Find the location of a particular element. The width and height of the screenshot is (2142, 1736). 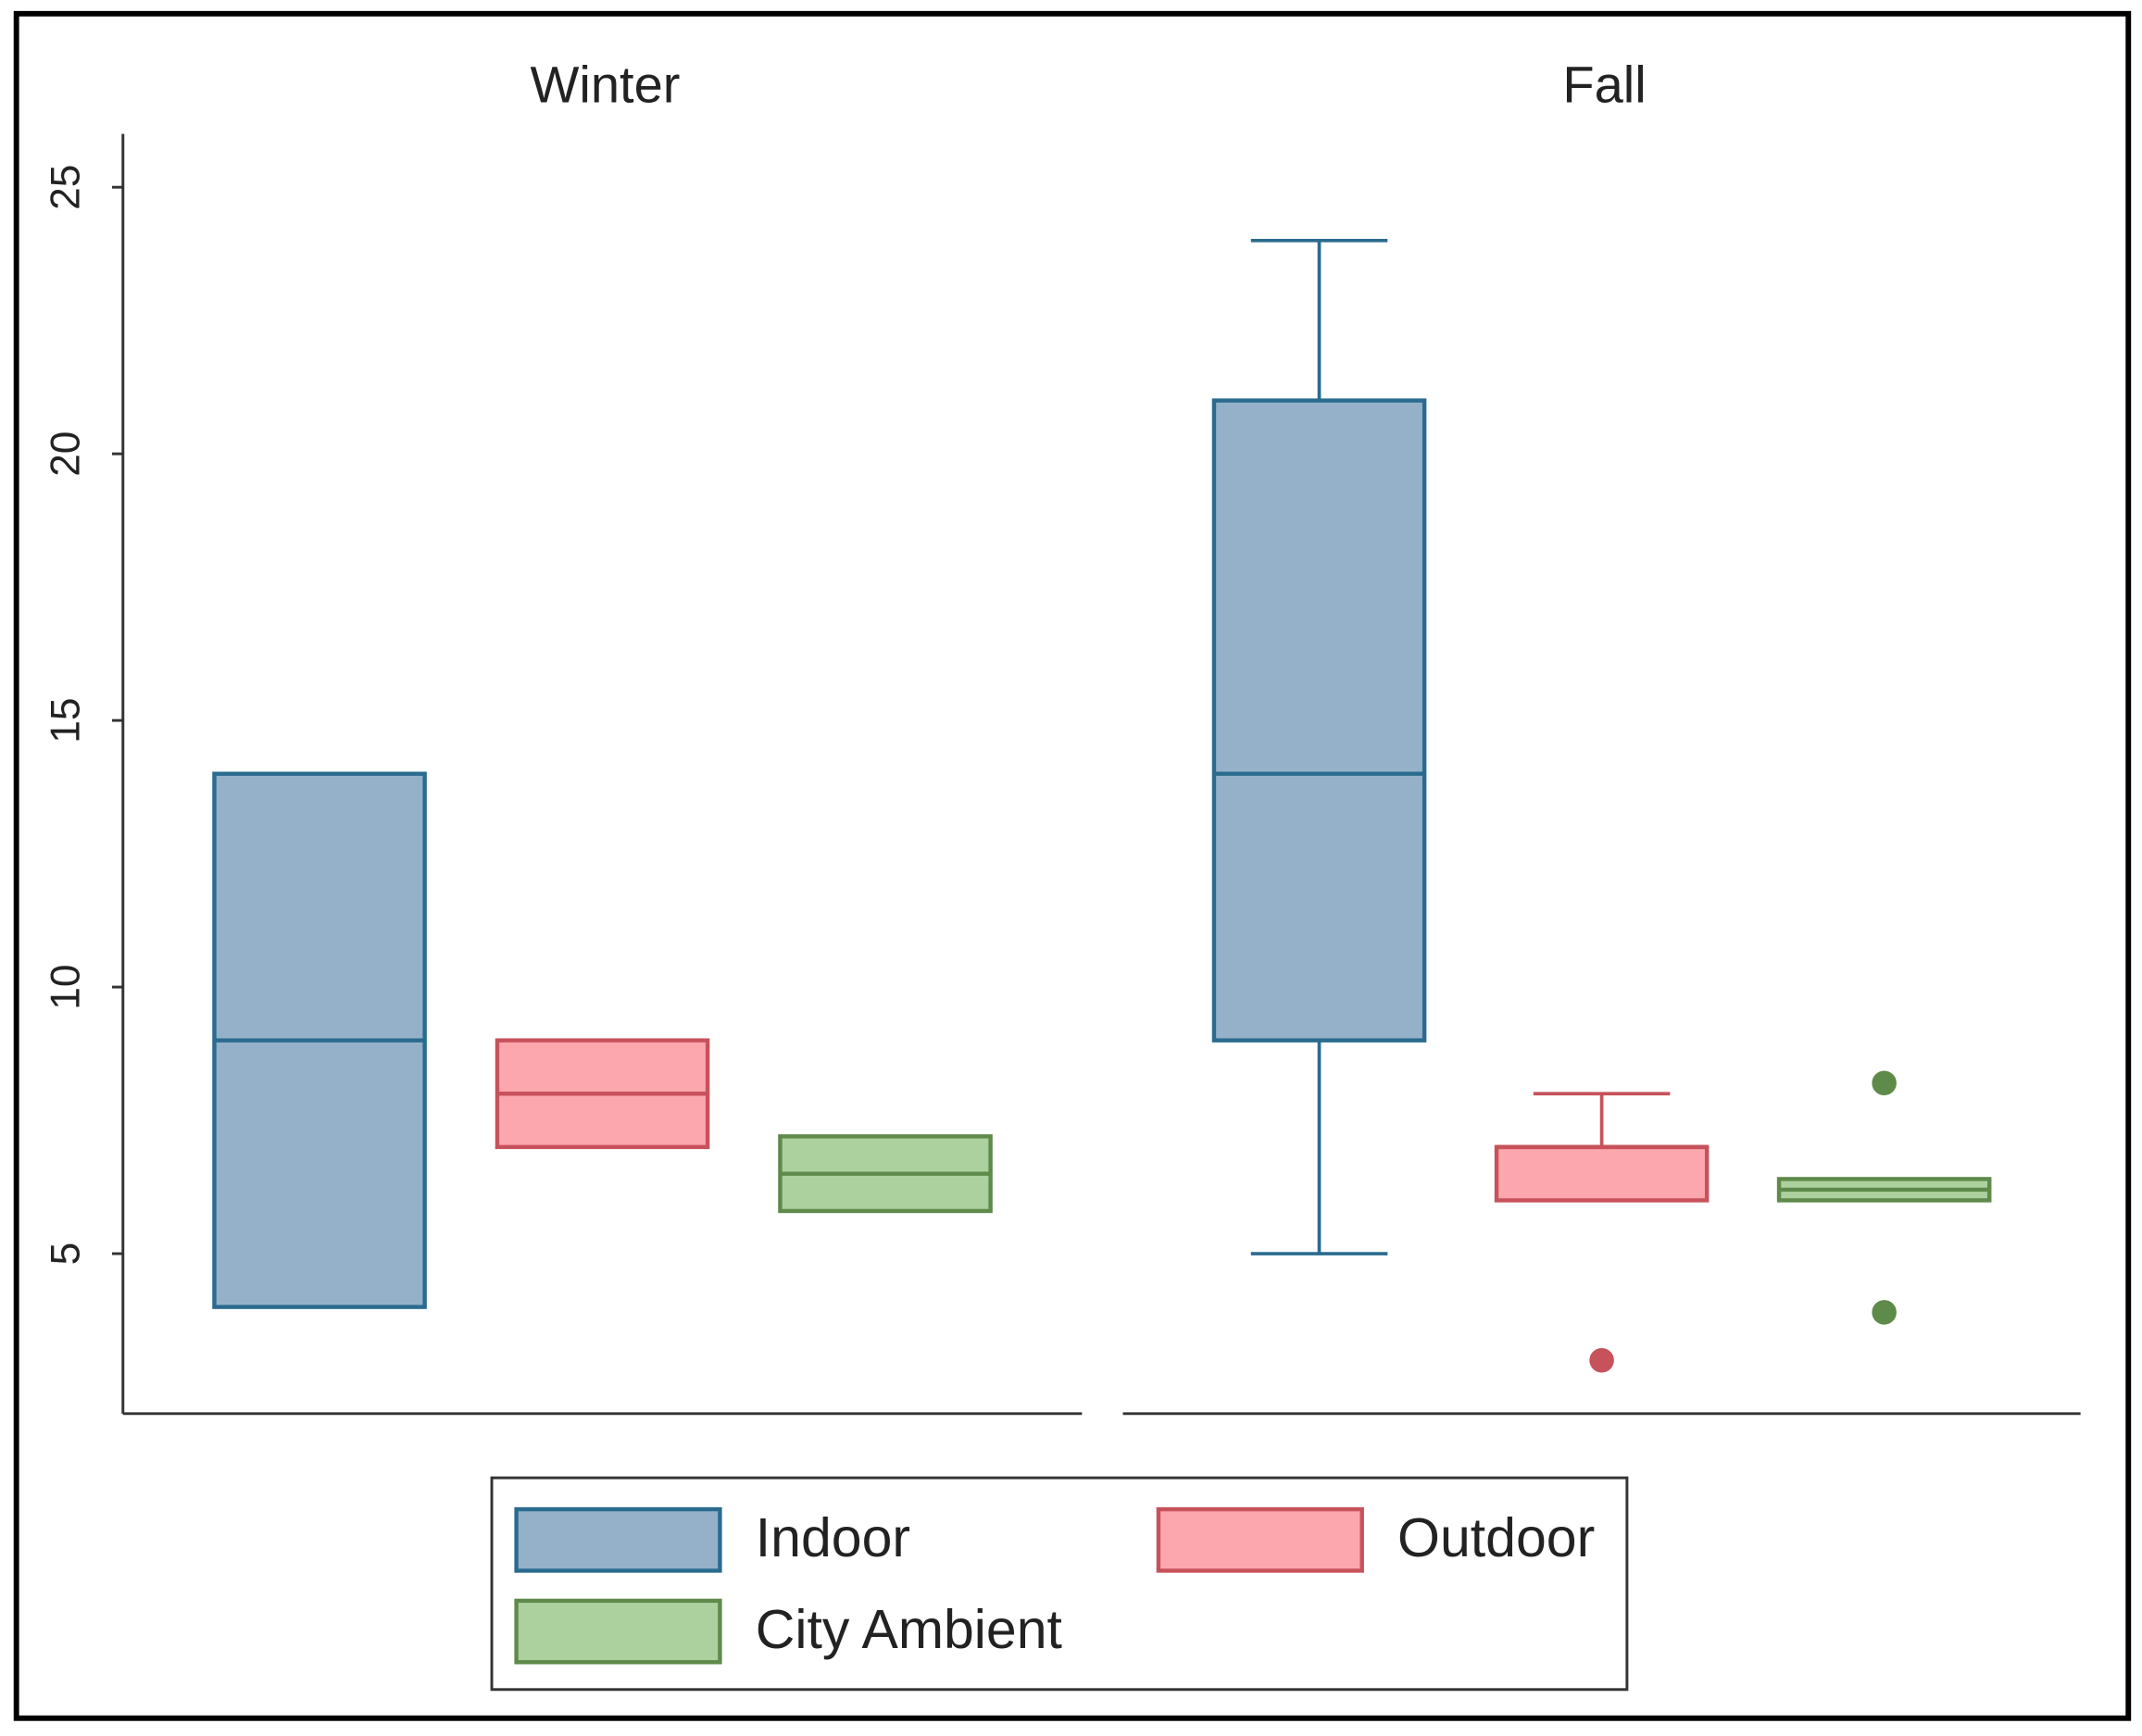

y-tick-label: 10 is located at coordinates (65, 986).